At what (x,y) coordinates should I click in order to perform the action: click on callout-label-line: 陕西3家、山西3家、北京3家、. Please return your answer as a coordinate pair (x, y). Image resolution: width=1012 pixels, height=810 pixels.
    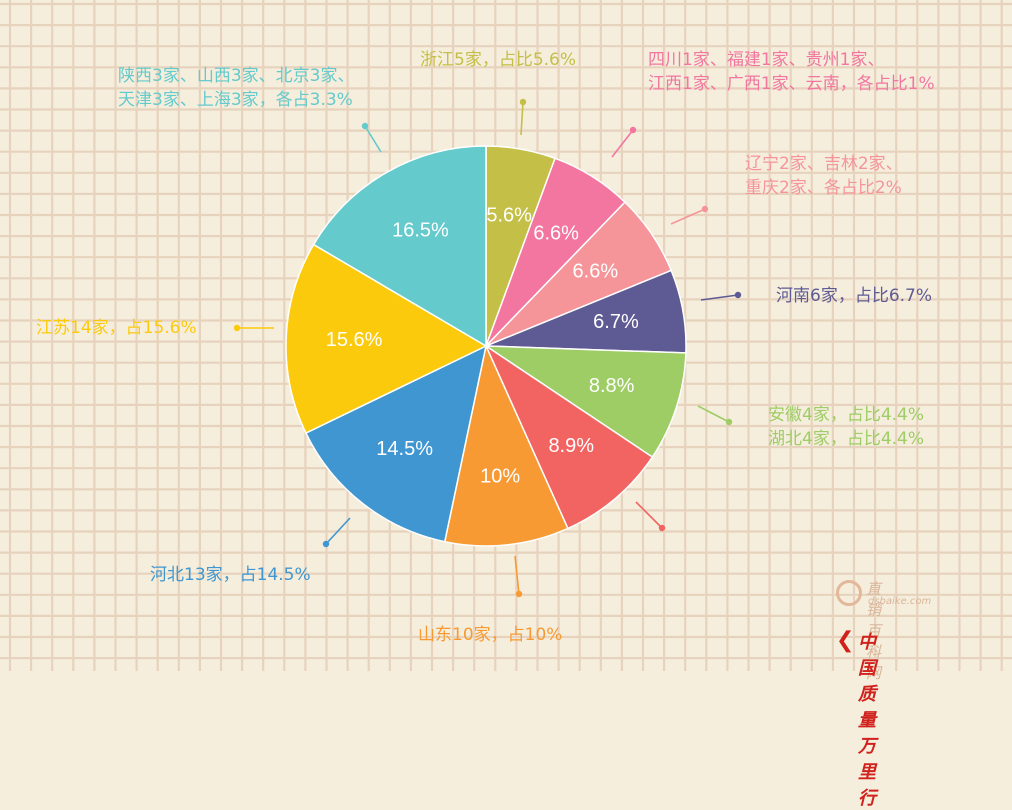
    Looking at the image, I should click on (236, 76).